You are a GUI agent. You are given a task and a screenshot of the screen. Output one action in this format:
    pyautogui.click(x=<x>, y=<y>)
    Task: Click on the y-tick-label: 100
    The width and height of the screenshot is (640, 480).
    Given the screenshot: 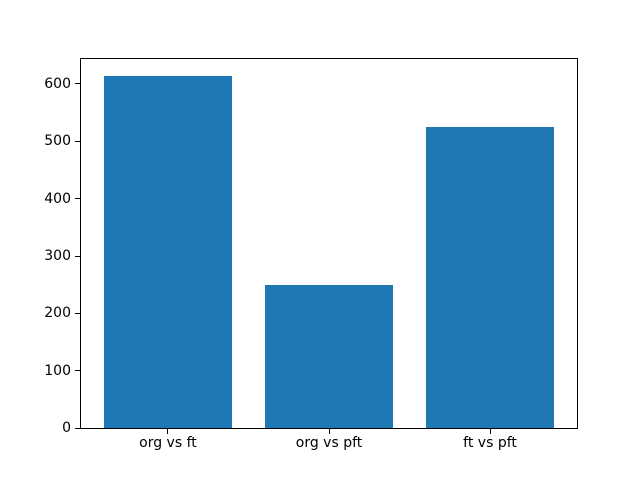 What is the action you would take?
    pyautogui.click(x=57, y=370)
    